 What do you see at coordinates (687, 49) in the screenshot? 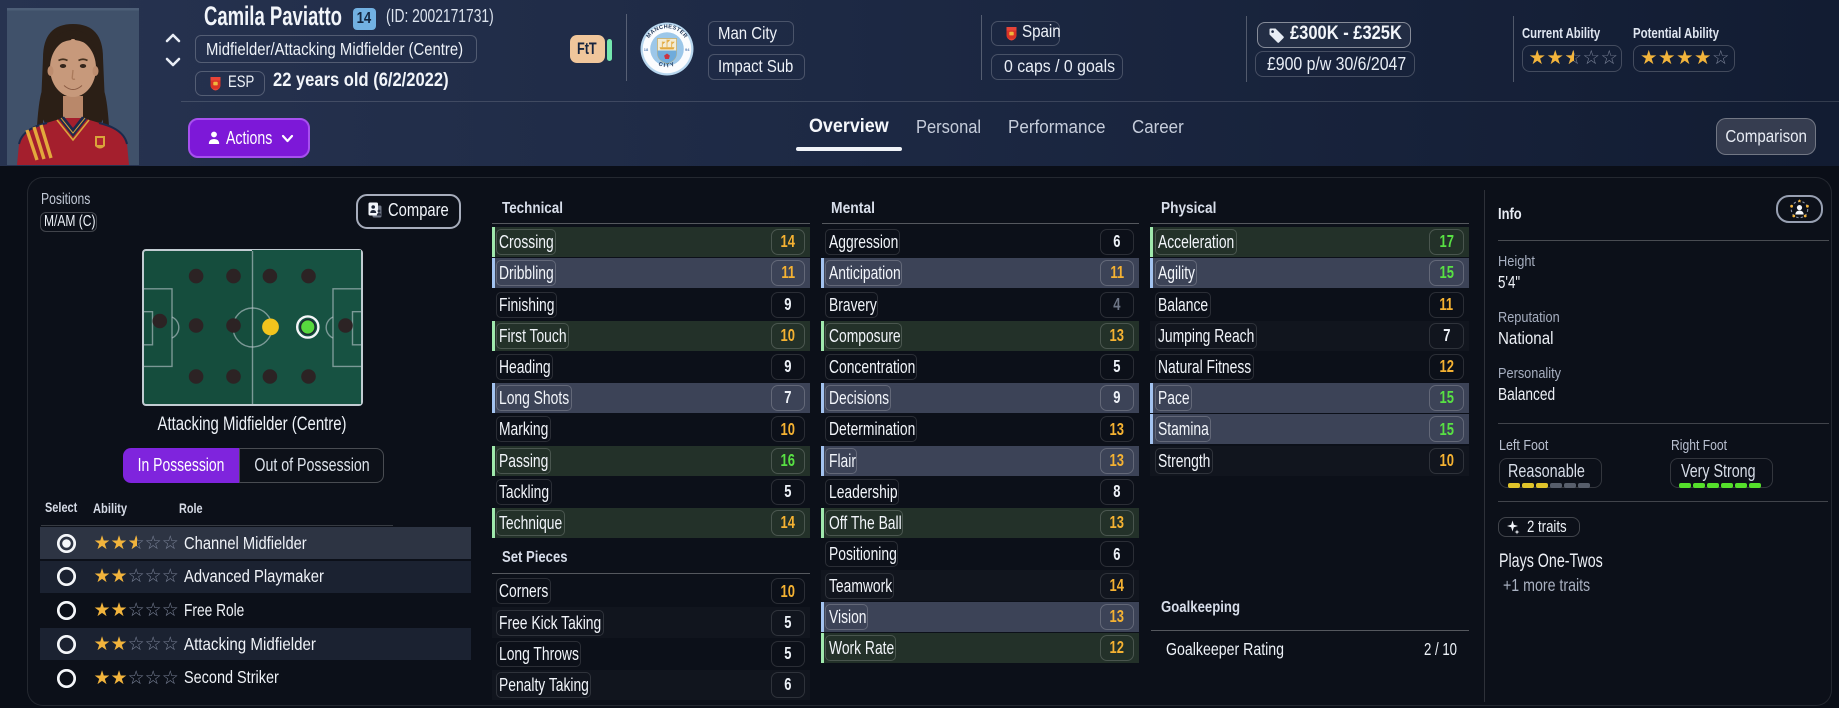
I see `svg-text: 94` at bounding box center [687, 49].